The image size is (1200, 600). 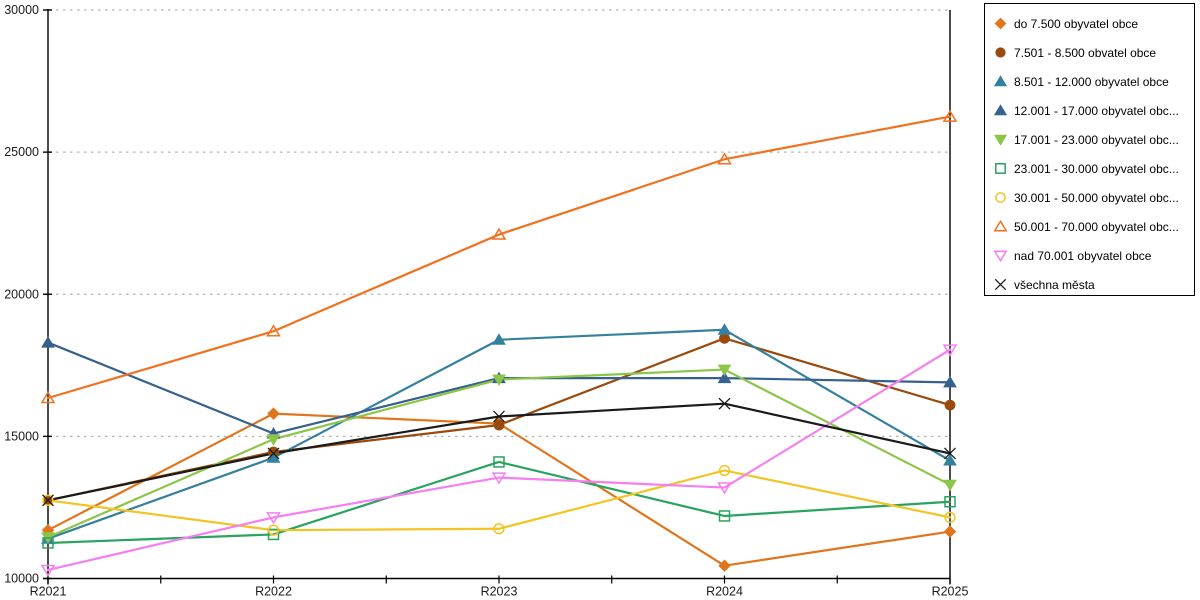 I want to click on legend-label: 7.501 - 8.500 obvatel obce, so click(x=1085, y=52).